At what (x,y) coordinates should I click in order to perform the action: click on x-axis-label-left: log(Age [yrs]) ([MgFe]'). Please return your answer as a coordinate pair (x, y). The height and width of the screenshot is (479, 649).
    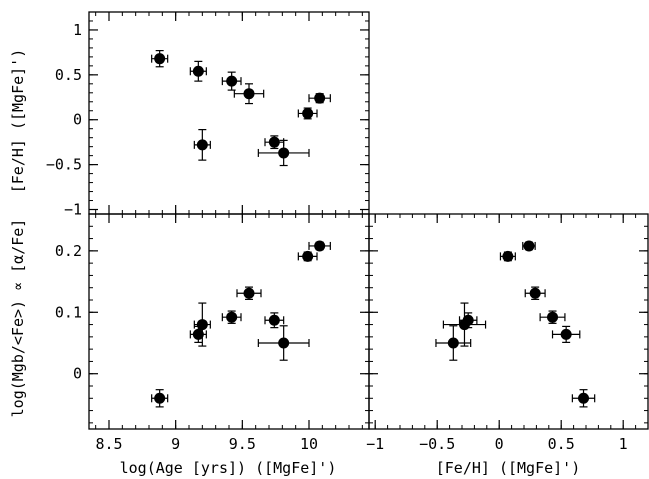
    Looking at the image, I should click on (228, 468).